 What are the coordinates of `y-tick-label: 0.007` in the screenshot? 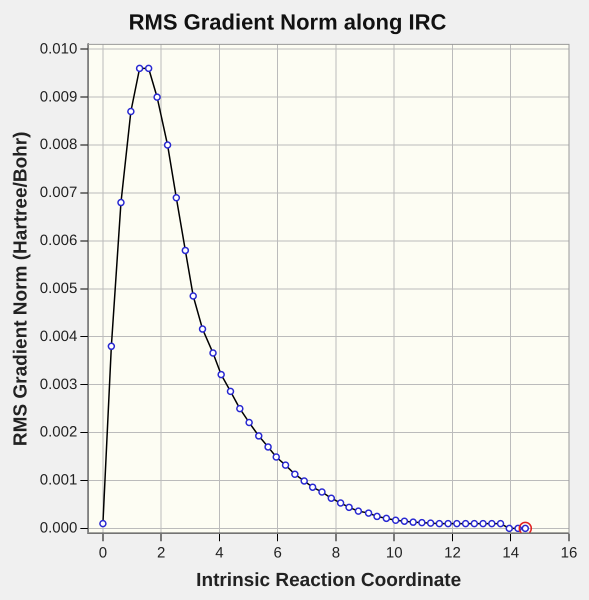 It's located at (59, 193).